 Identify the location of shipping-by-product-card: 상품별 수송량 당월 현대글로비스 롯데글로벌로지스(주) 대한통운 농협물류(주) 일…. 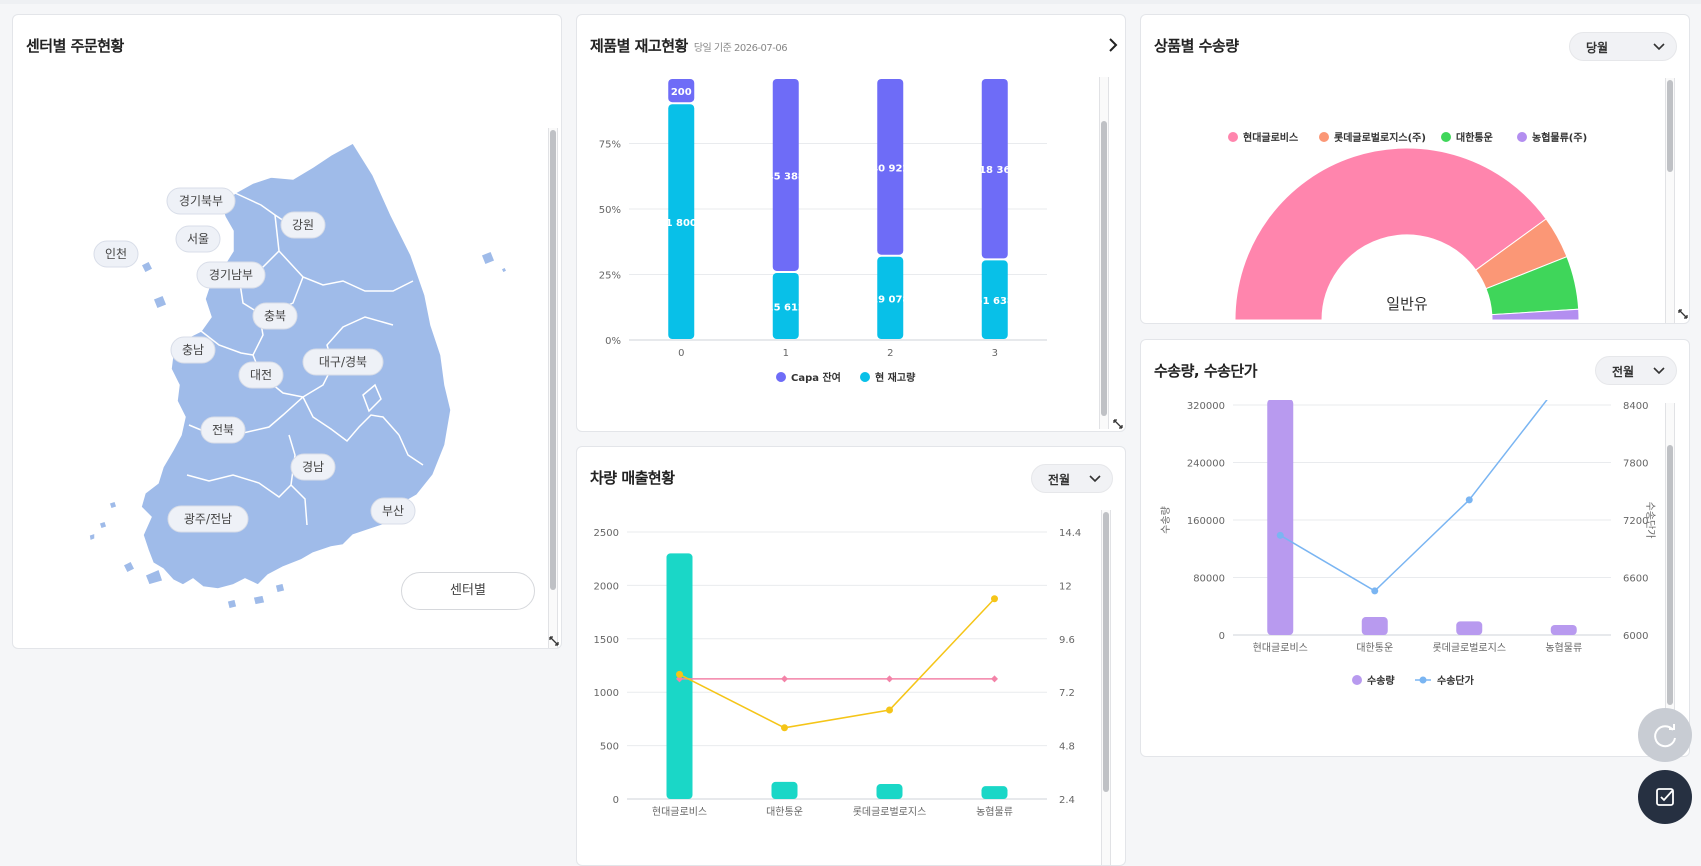
(1415, 169).